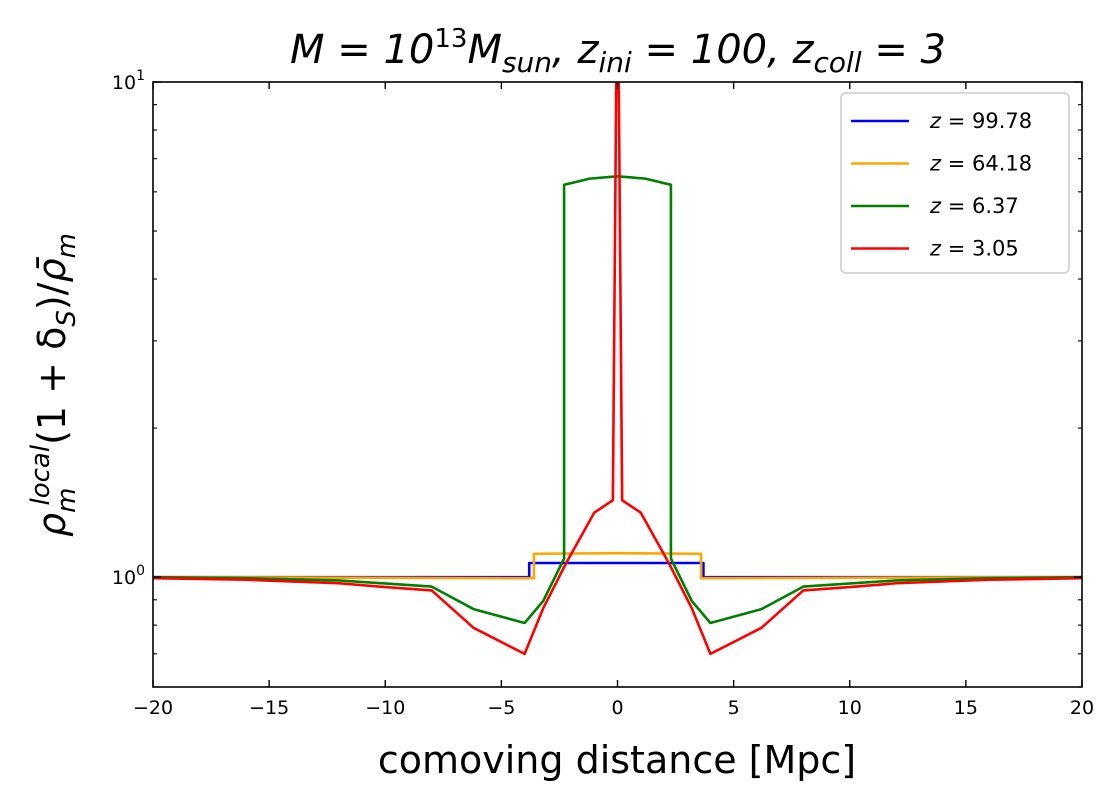 This screenshot has width=1120, height=804. What do you see at coordinates (974, 206) in the screenshot?
I see `legend-label-2: z = 6.37` at bounding box center [974, 206].